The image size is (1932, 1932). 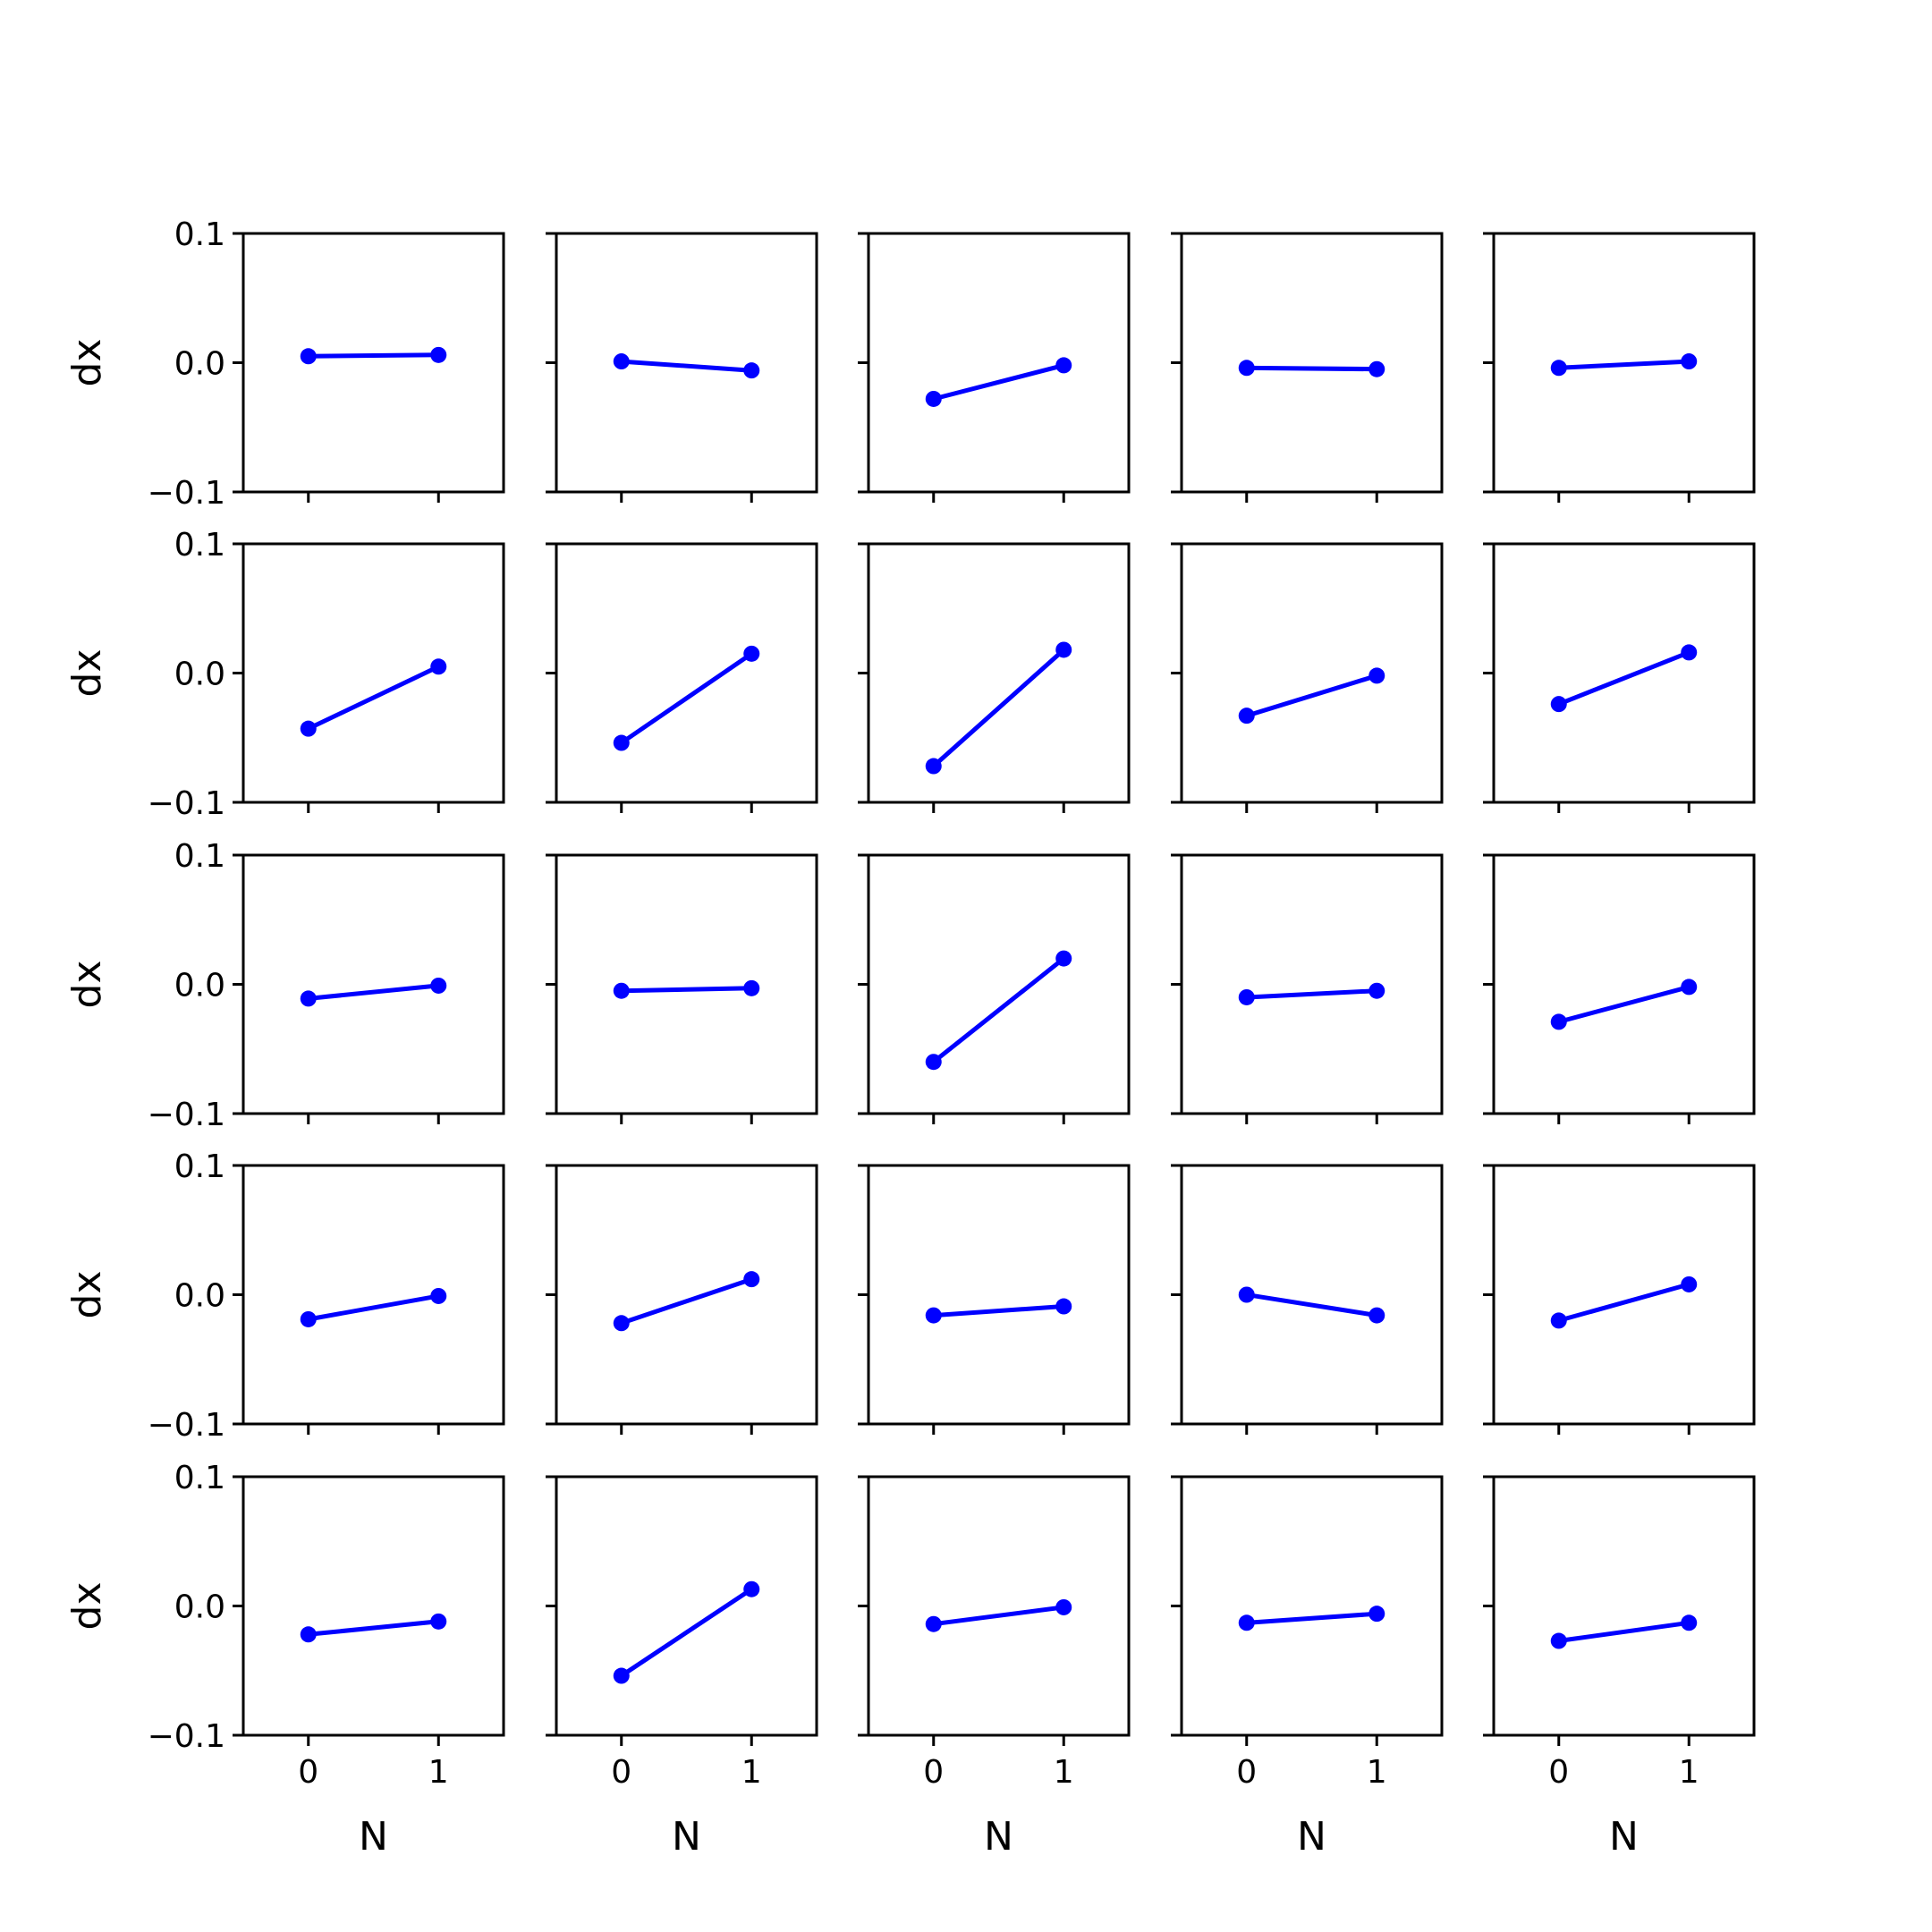 I want to click on panel-1-4-line, so click(x=1311, y=368).